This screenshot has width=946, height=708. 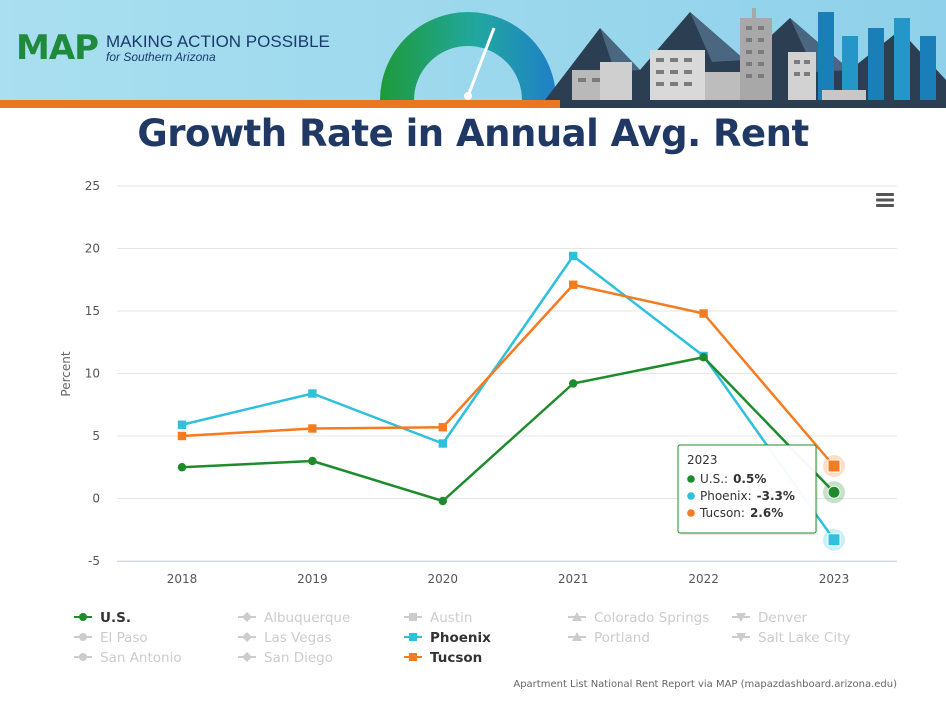 What do you see at coordinates (312, 461) in the screenshot?
I see `point-u-s-2019` at bounding box center [312, 461].